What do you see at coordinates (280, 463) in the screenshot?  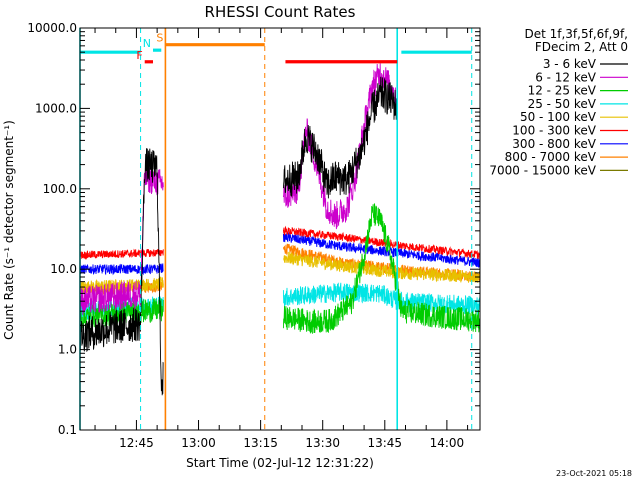 I see `x-axis-label: Start Time (02-Jul-12 12:31:22)` at bounding box center [280, 463].